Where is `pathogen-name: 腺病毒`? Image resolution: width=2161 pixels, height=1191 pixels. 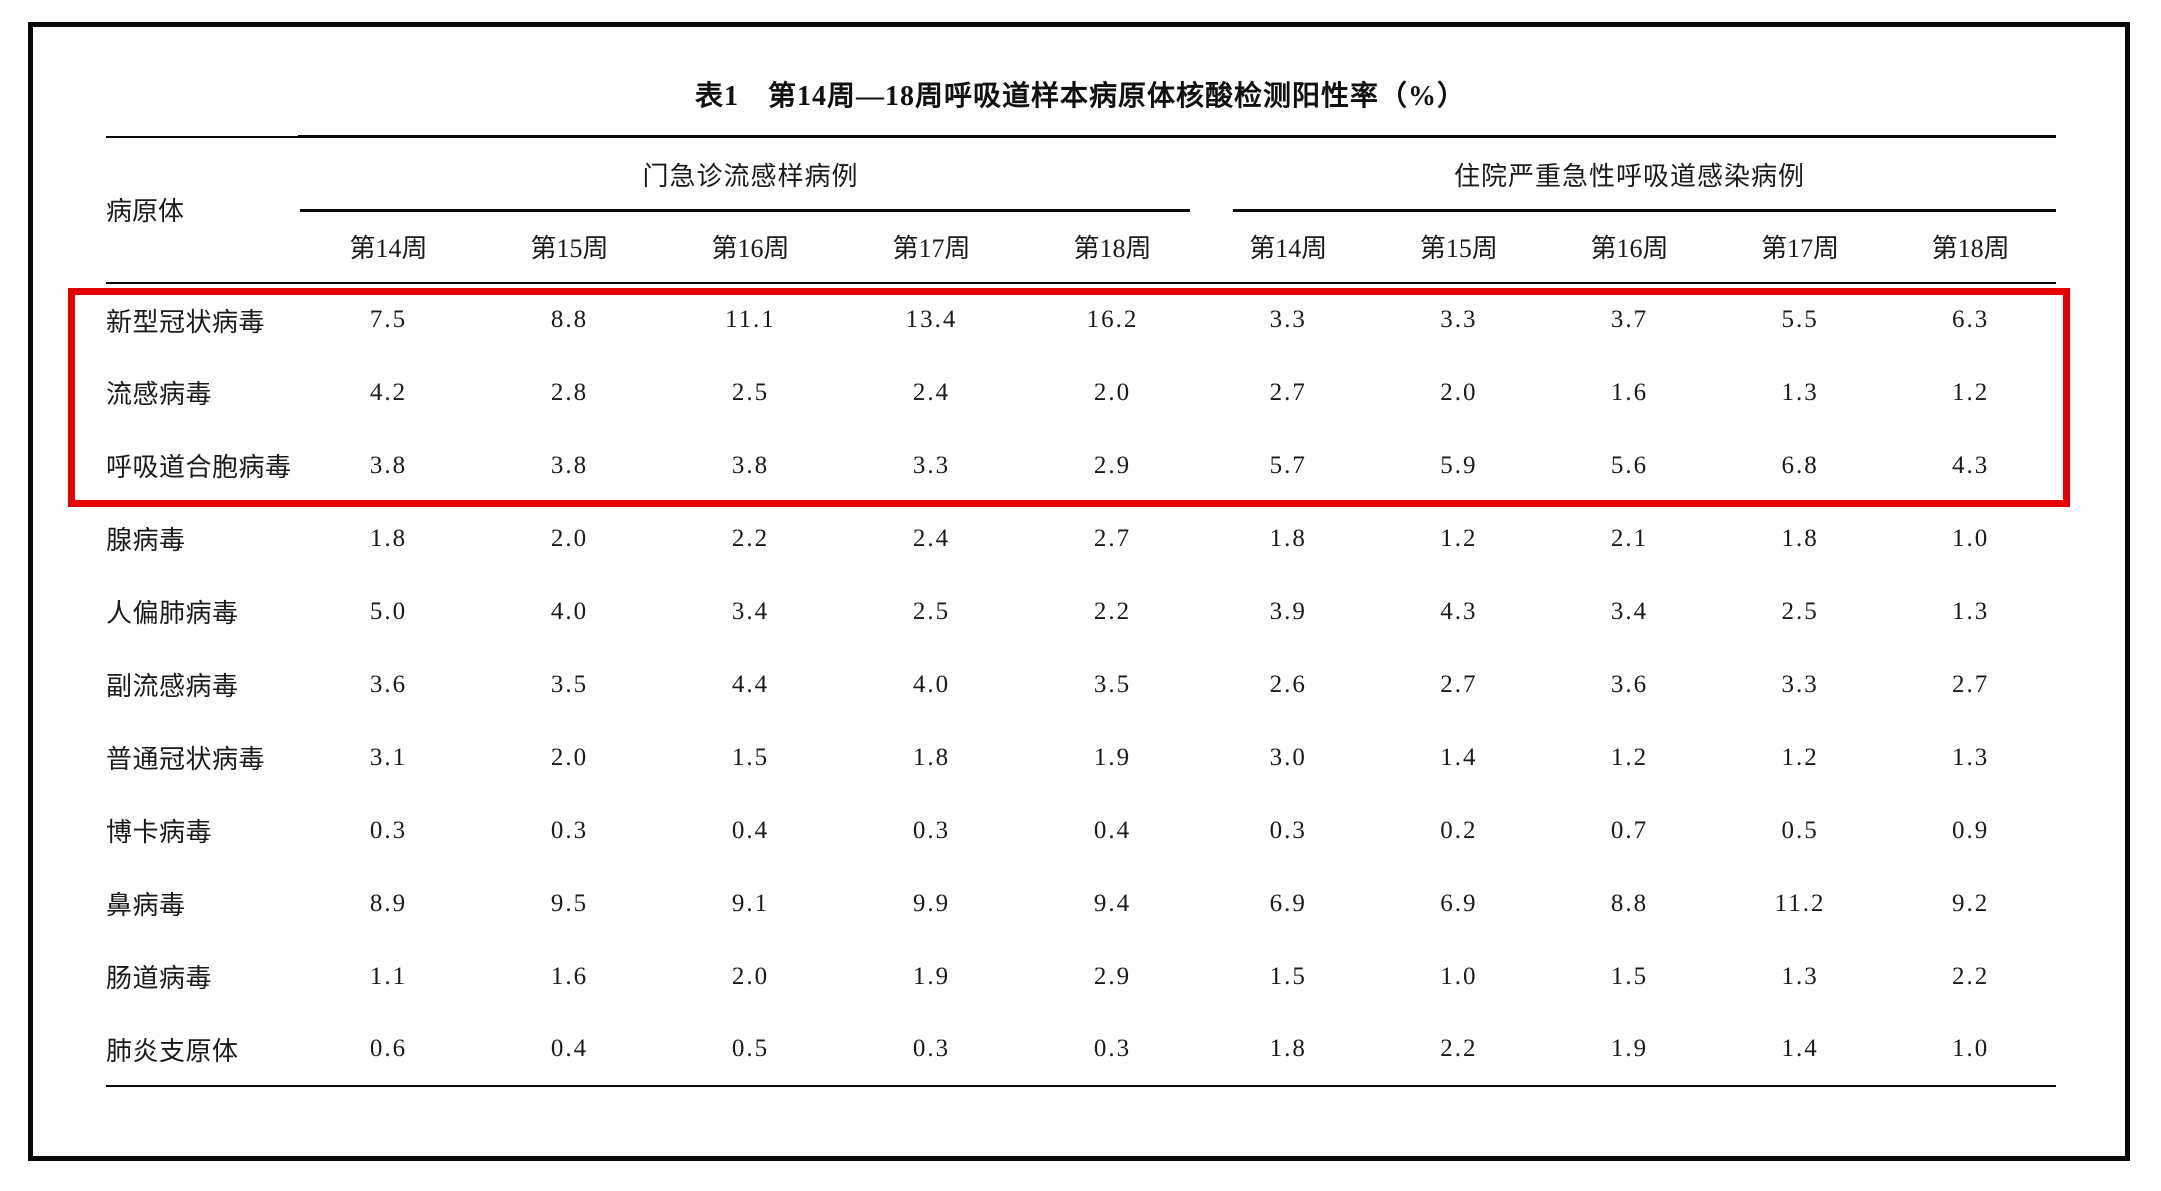
pathogen-name: 腺病毒 is located at coordinates (146, 540).